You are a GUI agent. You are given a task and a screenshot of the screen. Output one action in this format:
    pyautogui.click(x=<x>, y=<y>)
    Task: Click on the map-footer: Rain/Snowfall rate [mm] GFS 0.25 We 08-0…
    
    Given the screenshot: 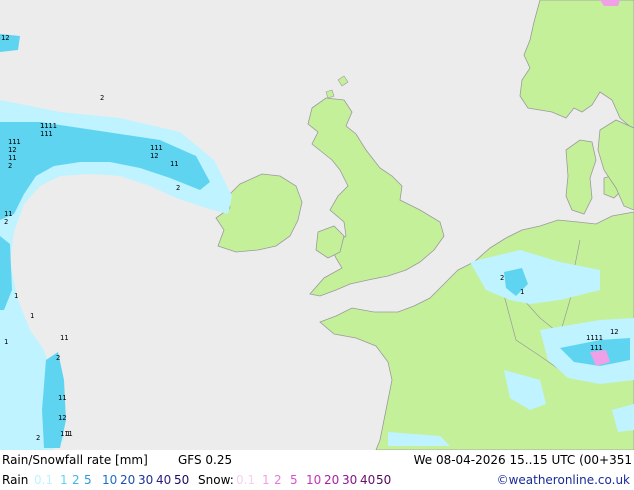 What is the action you would take?
    pyautogui.click(x=317, y=470)
    